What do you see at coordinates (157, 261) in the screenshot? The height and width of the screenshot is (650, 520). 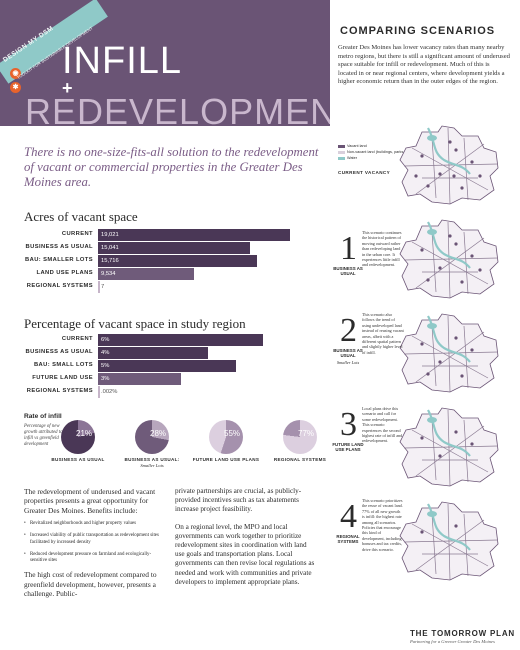 I see `acres-row: BAU: SMALLER LOTS 15,716` at bounding box center [157, 261].